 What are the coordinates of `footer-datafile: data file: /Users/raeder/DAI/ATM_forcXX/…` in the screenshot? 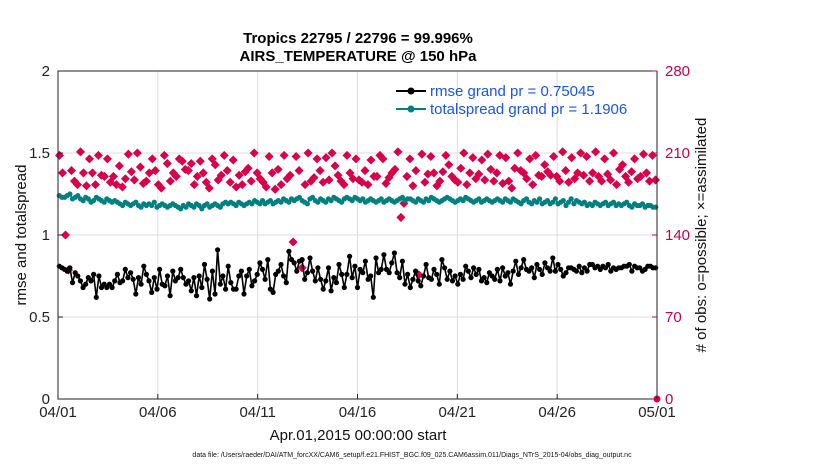 It's located at (412, 455).